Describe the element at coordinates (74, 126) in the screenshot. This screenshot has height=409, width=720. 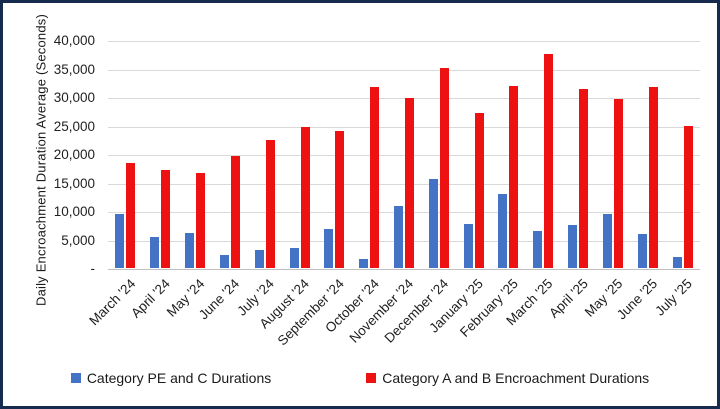
I see `y-axis-tick-label: 25,000` at that location.